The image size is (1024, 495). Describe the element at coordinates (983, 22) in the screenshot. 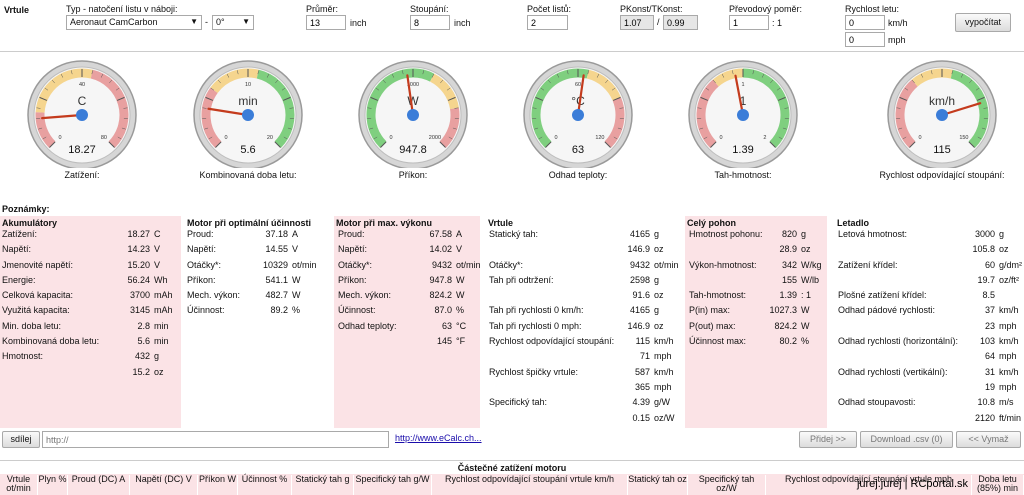

I see `calculate-button: vypočítat` at that location.